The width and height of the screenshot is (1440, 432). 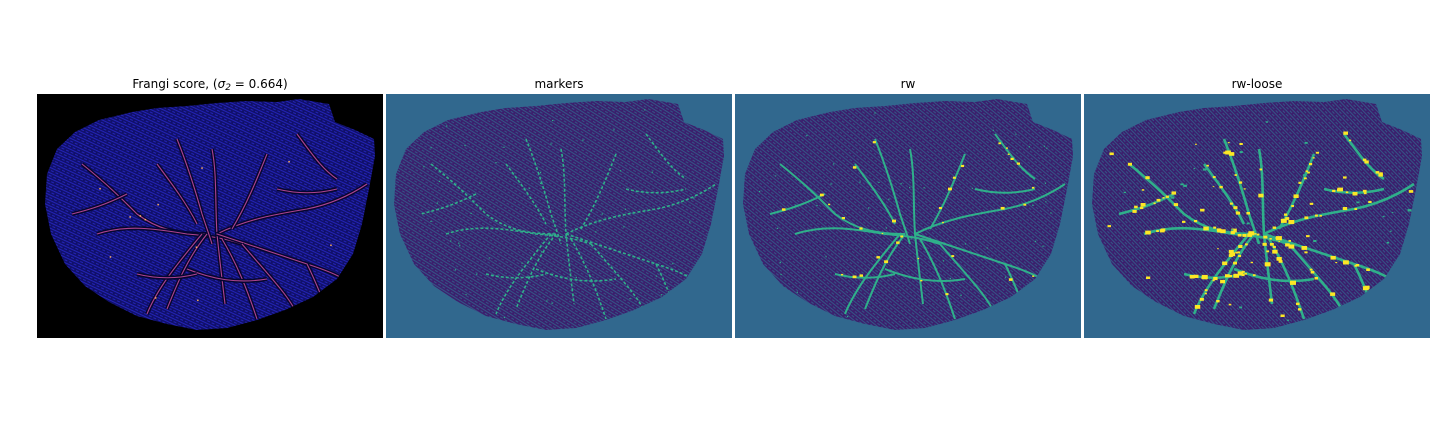 What do you see at coordinates (559, 216) in the screenshot?
I see `markers-svg` at bounding box center [559, 216].